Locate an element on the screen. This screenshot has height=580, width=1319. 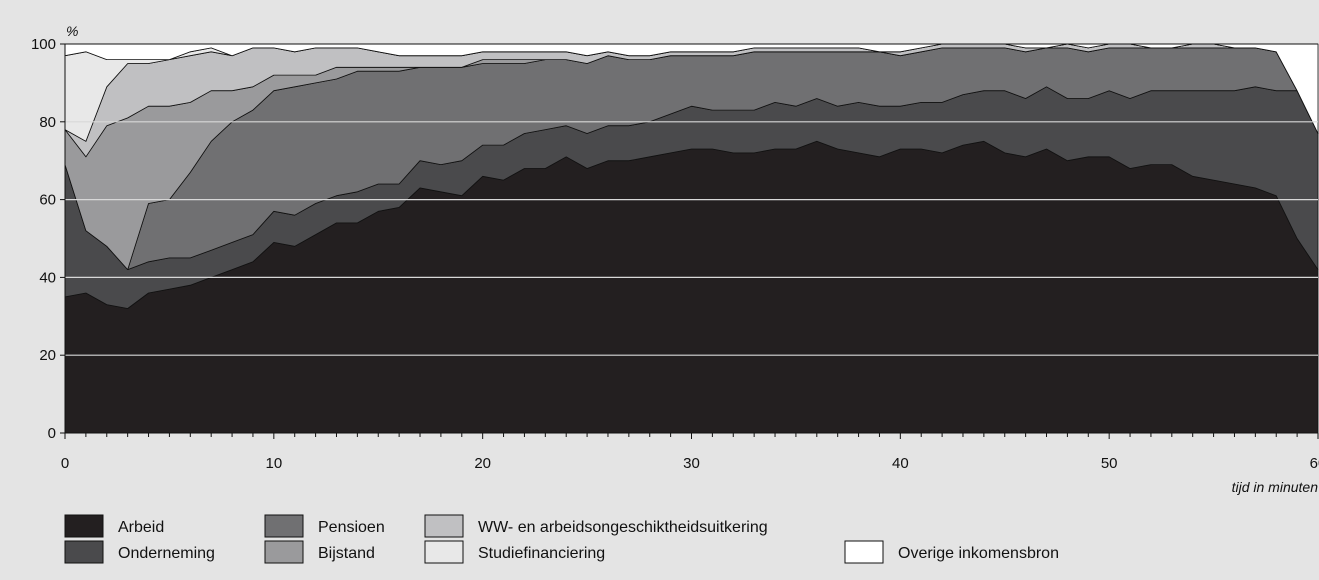
legend-swatch-bijstand is located at coordinates (284, 552).